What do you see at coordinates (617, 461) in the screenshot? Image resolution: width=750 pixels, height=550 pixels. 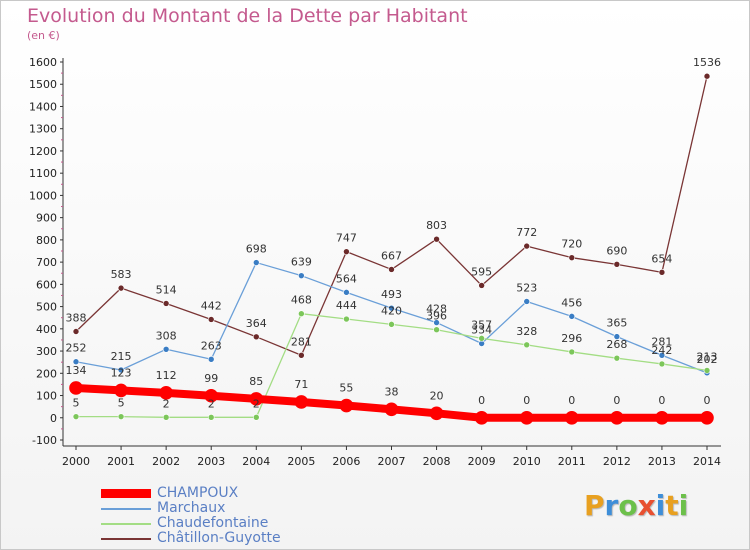 I see `x-tick-label: 2012` at bounding box center [617, 461].